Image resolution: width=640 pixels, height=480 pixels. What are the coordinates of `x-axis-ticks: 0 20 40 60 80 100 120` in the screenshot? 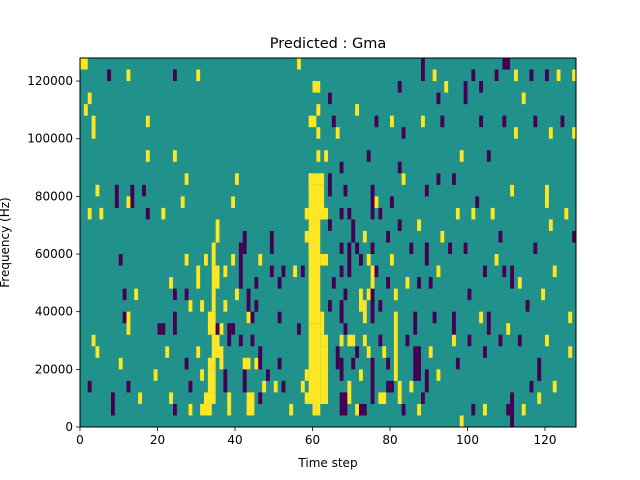 It's located at (316, 437).